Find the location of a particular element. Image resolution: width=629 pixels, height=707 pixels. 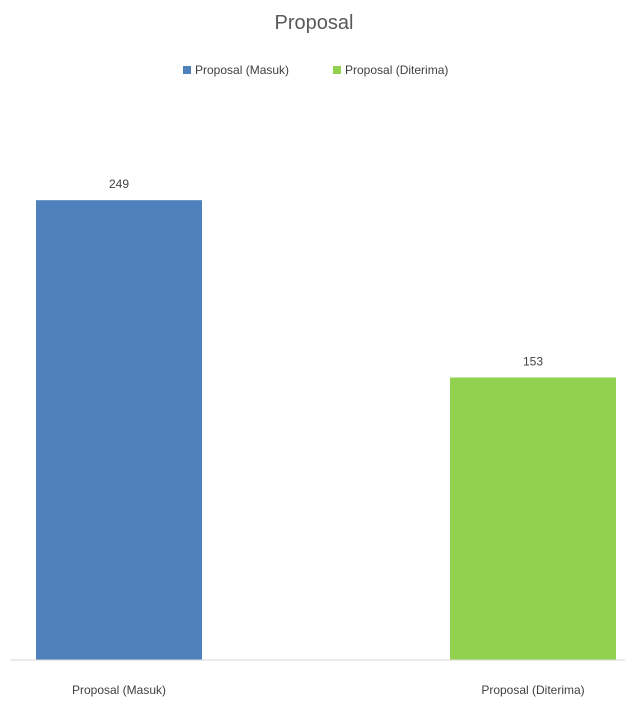

legend-label-diterima: Proposal (Diterima) is located at coordinates (396, 70).